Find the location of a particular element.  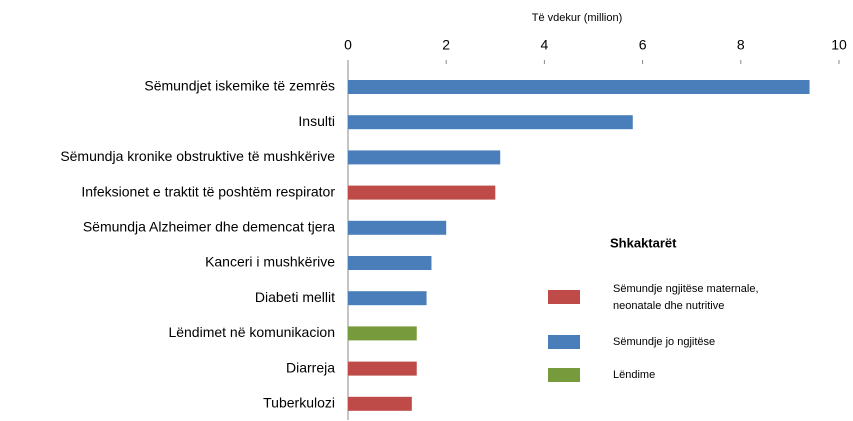

category-label: Insulti is located at coordinates (316, 121).